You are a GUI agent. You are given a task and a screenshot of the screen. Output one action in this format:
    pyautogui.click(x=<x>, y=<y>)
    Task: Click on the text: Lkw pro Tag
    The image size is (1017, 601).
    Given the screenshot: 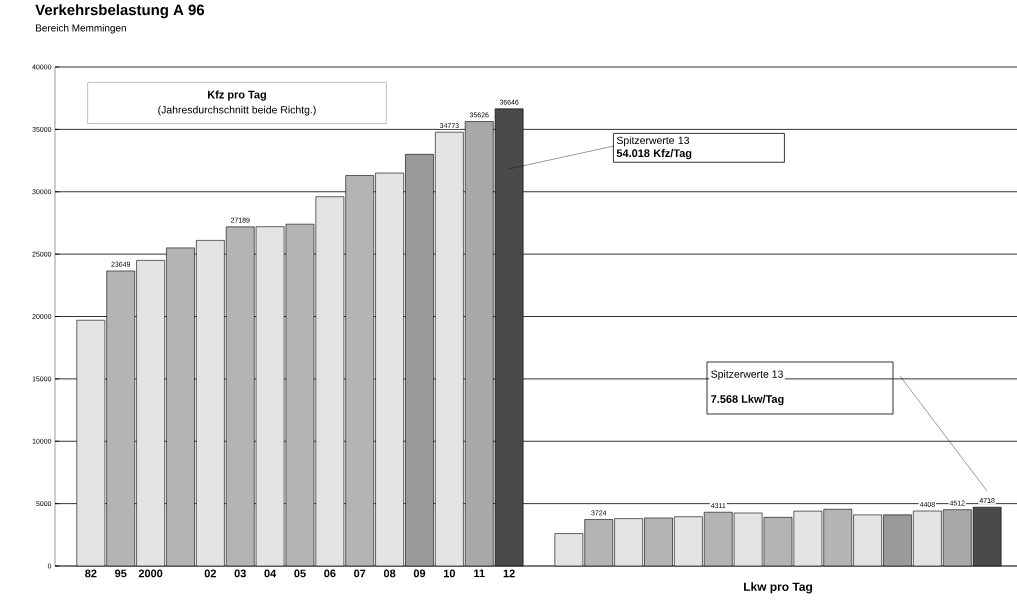 What is the action you would take?
    pyautogui.click(x=778, y=588)
    